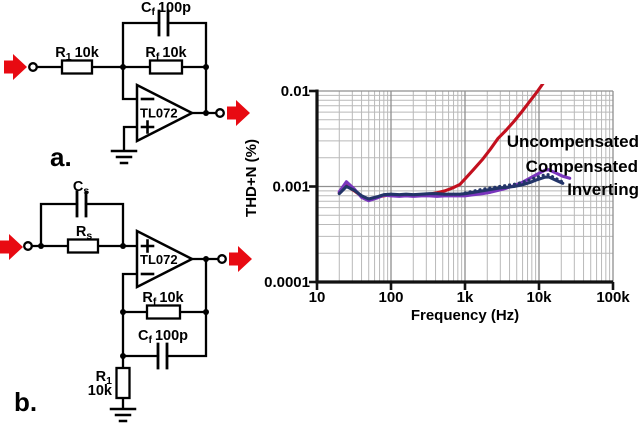 The image size is (640, 425). I want to click on resistor-r1-value: 10k, so click(100, 391).